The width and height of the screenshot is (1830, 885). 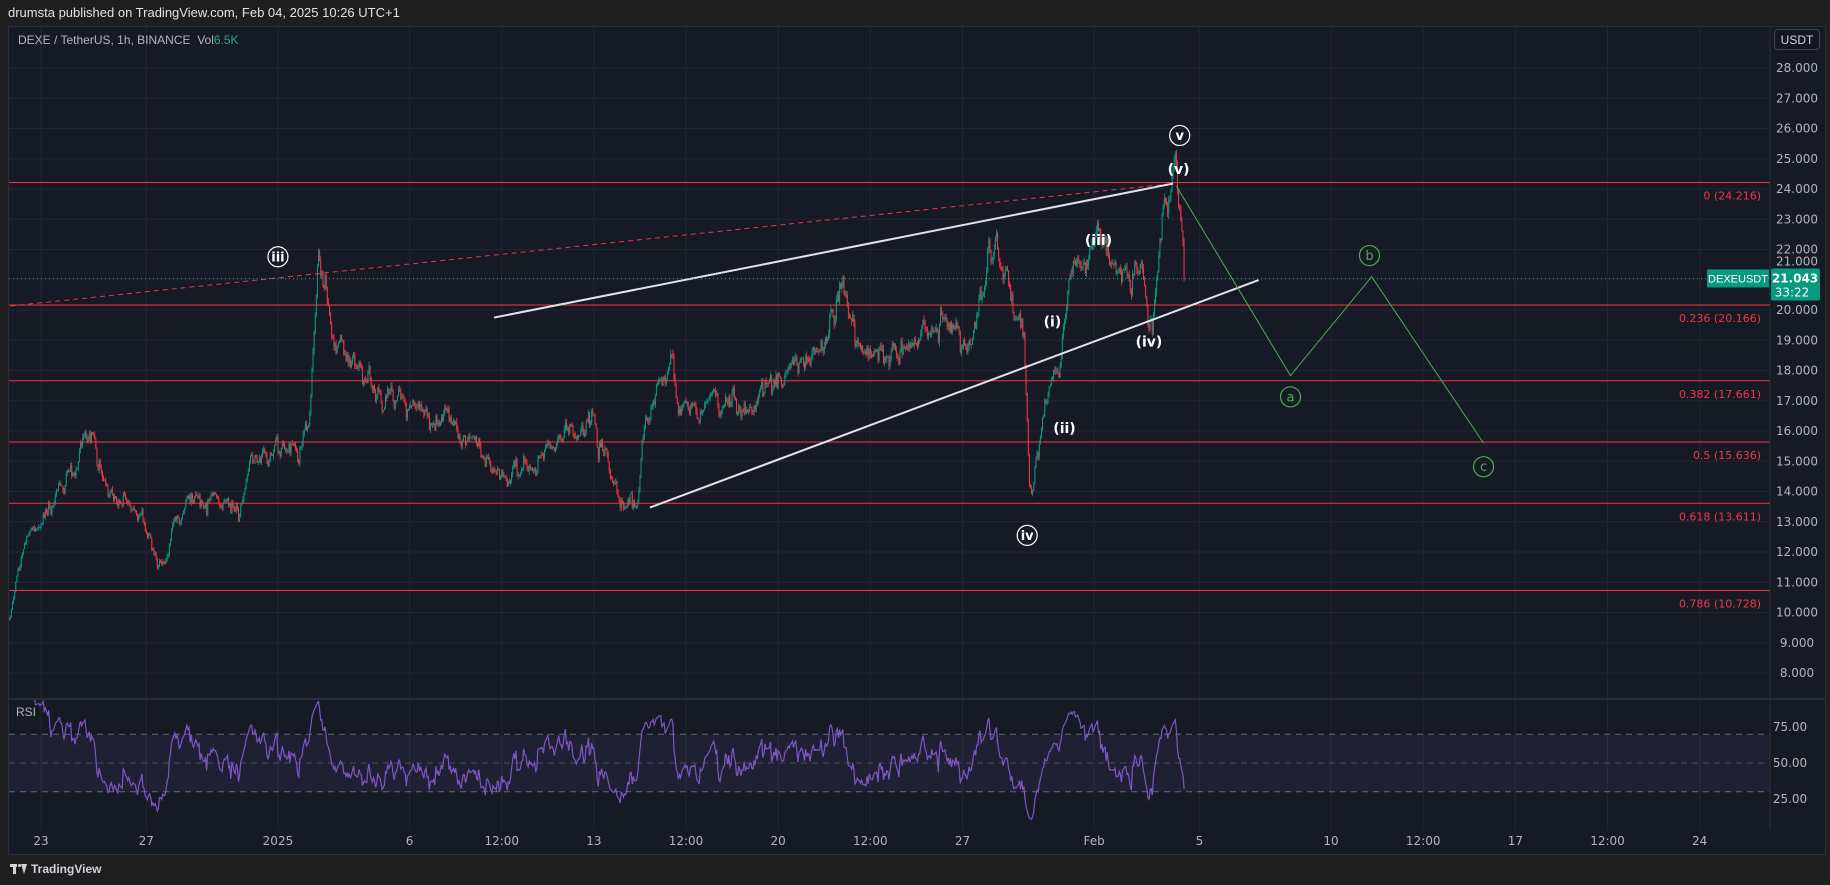 I want to click on elliott-wave-label: (v), so click(x=1179, y=170).